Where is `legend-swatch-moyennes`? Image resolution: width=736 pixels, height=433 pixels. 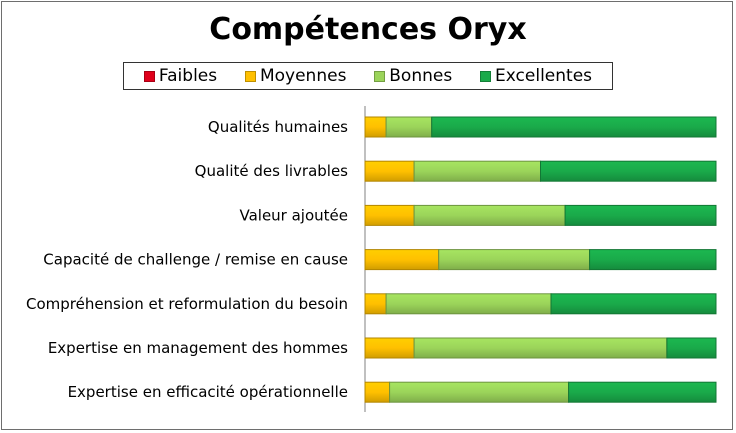 legend-swatch-moyennes is located at coordinates (250, 76).